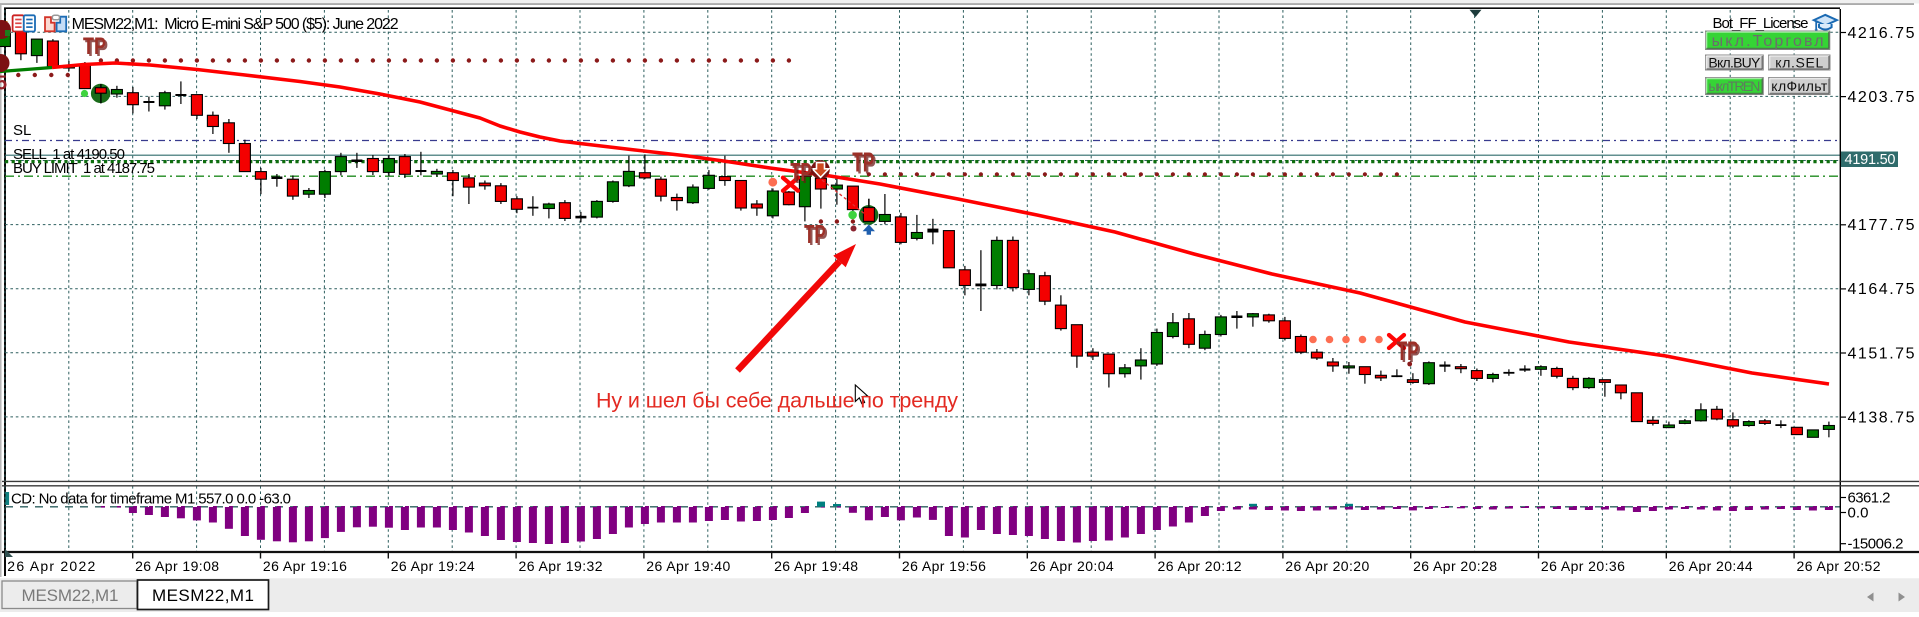  What do you see at coordinates (1583, 566) in the screenshot?
I see `svg-text: 26 Apr 20:36` at bounding box center [1583, 566].